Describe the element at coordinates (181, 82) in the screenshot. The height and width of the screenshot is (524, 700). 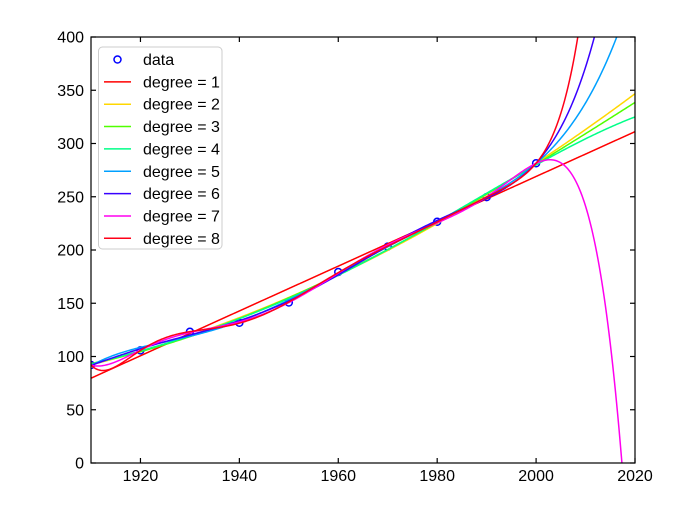
I see `legend-label: degree = 1` at that location.